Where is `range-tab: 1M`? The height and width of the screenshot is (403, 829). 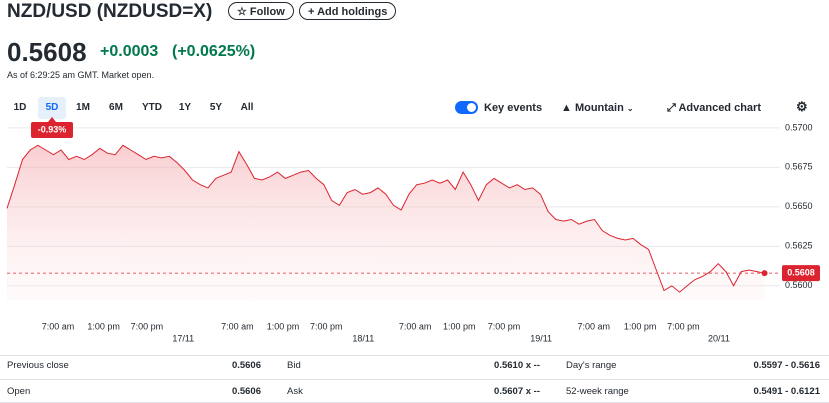
range-tab: 1M is located at coordinates (83, 107).